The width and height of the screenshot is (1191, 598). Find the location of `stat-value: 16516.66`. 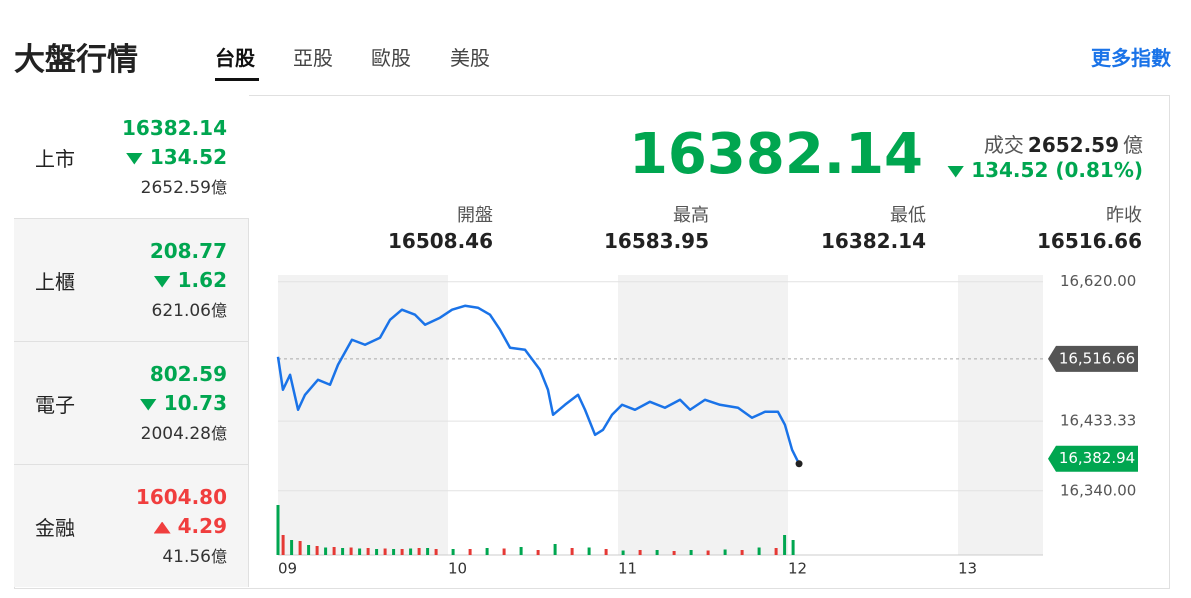

stat-value: 16516.66 is located at coordinates (1089, 241).